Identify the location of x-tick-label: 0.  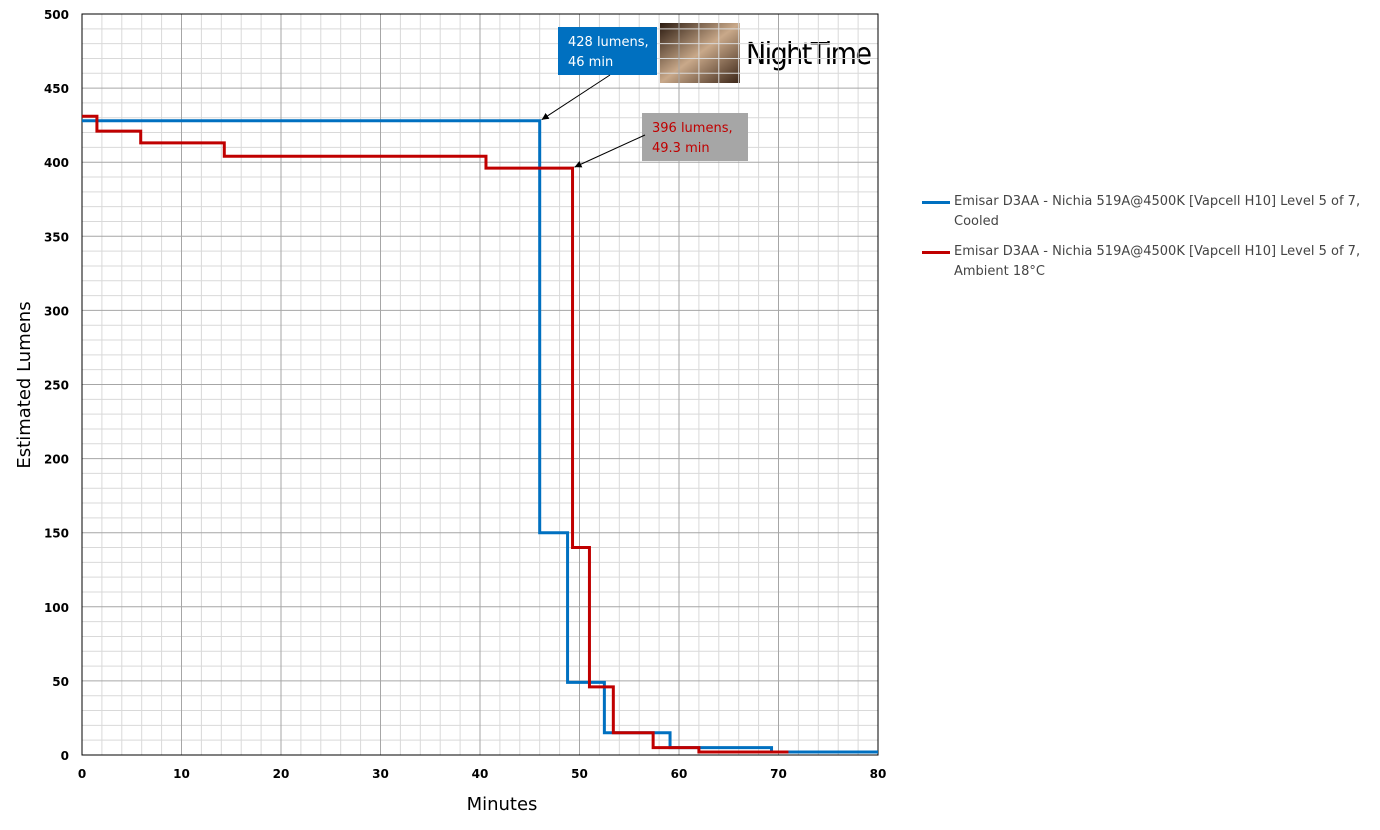
(82, 774).